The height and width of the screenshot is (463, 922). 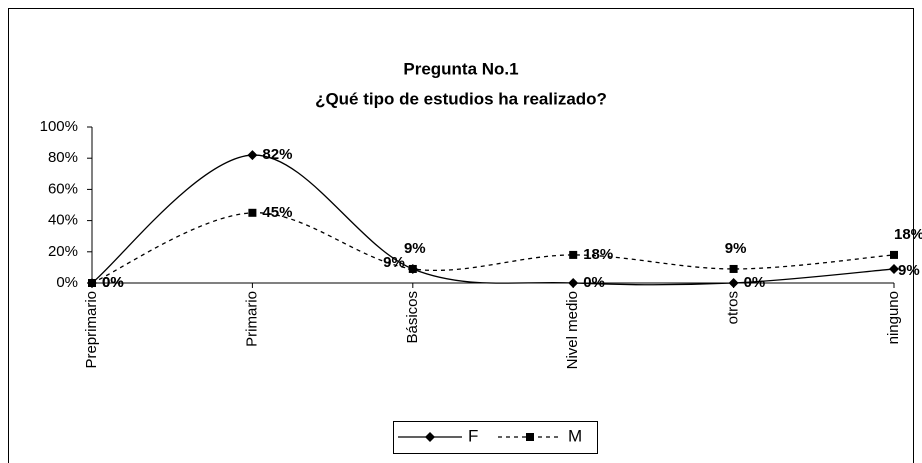 What do you see at coordinates (572, 330) in the screenshot?
I see `x-tick-label: Nivel medio` at bounding box center [572, 330].